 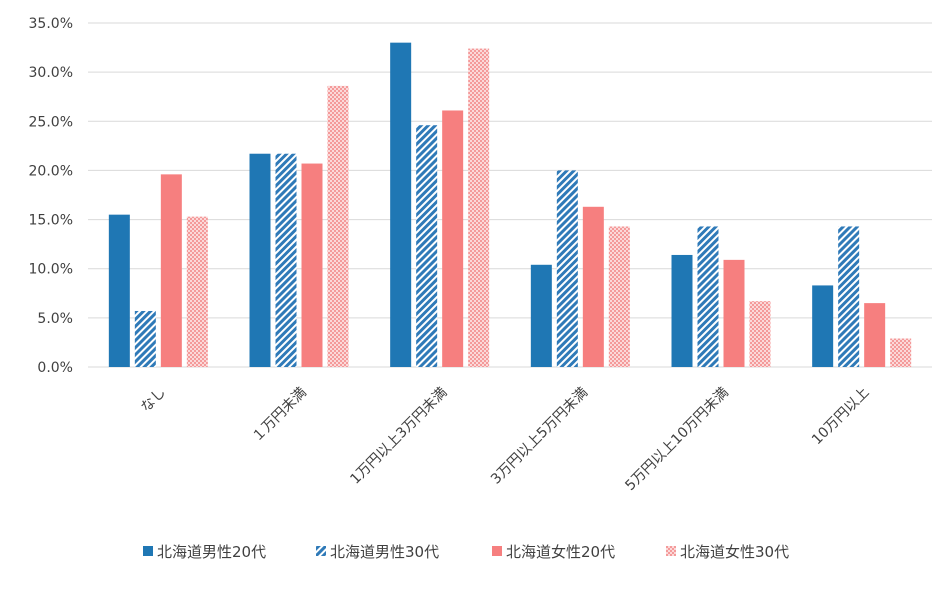 I want to click on x-category-label: 3万円以上5万円未満, so click(x=539, y=436).